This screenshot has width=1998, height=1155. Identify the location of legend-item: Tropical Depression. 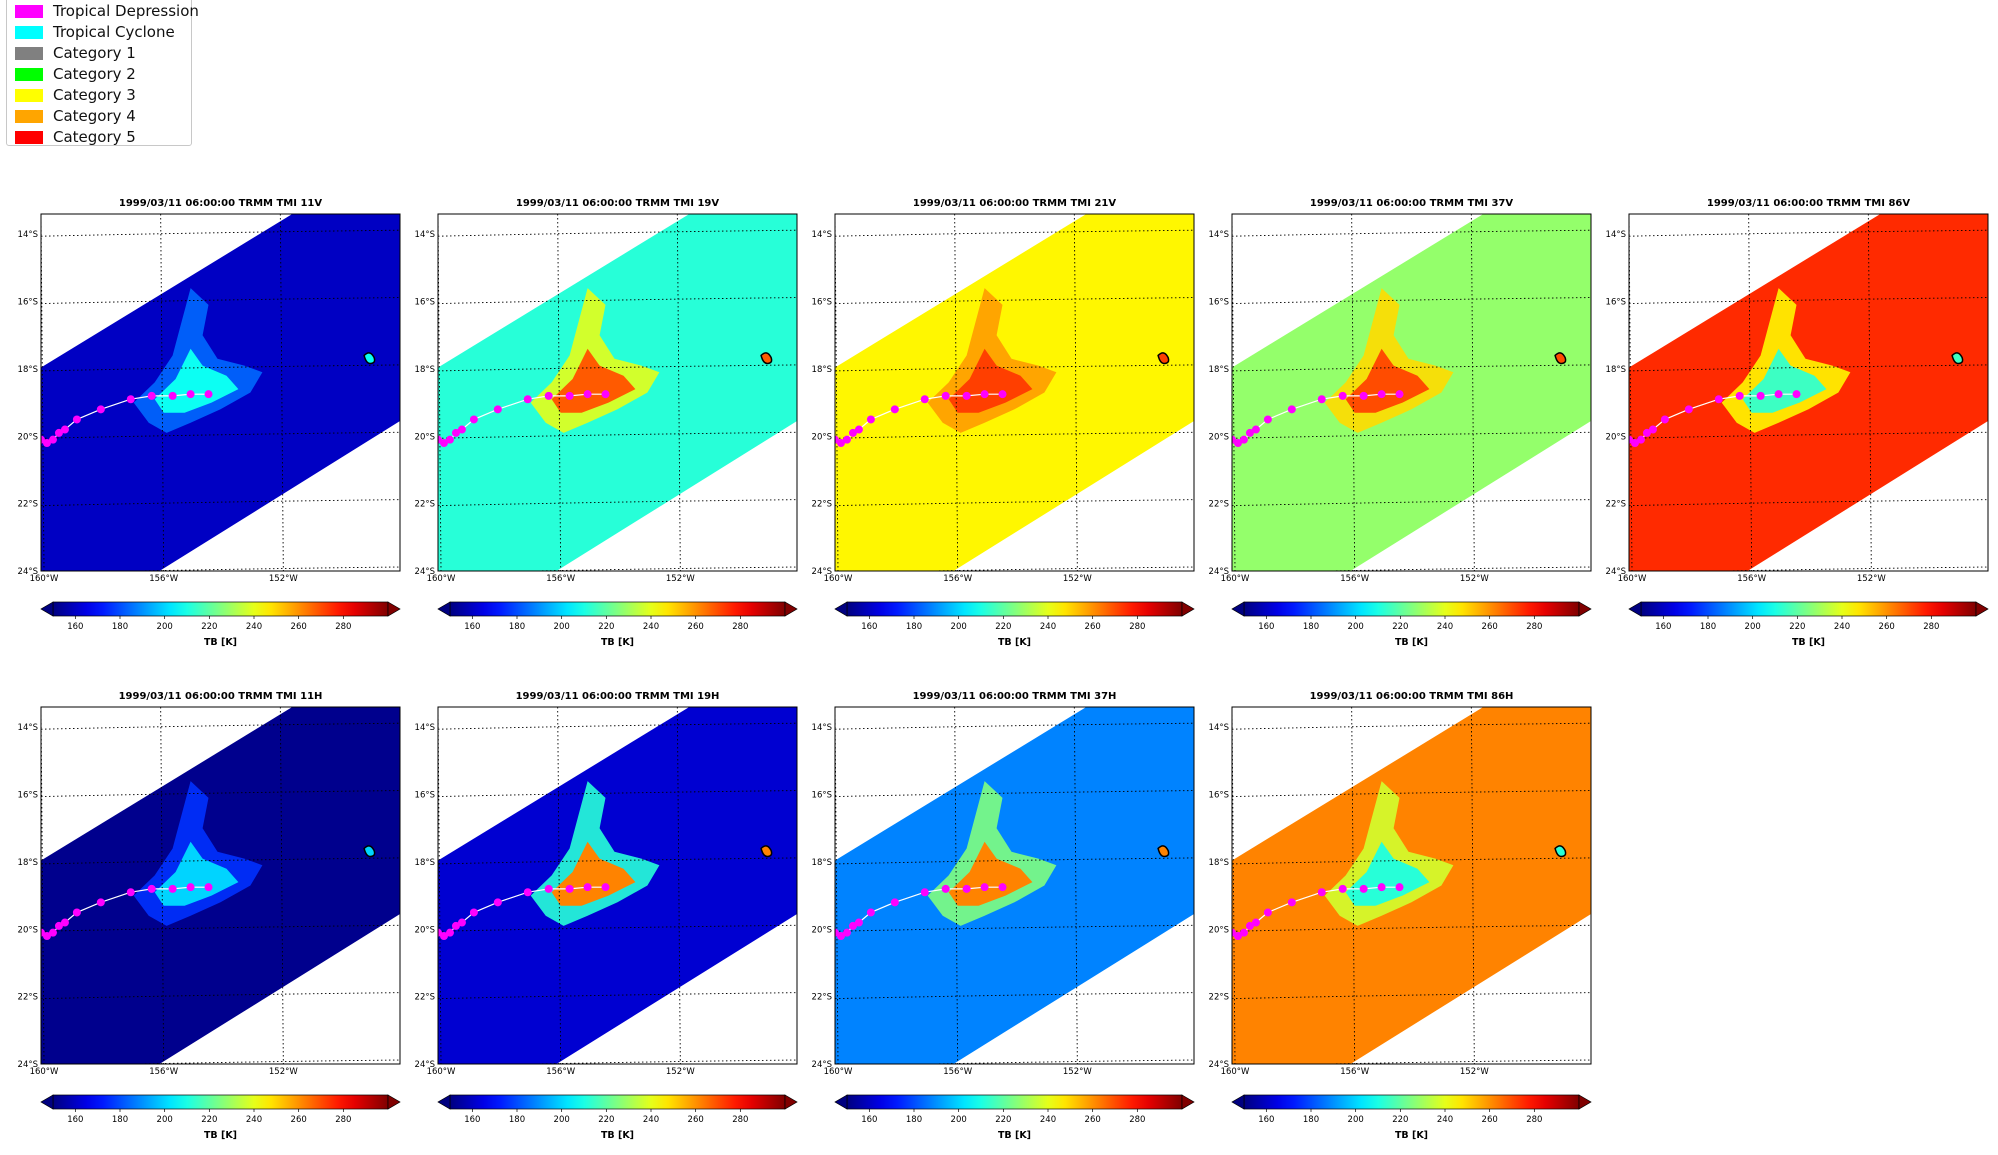
(107, 11).